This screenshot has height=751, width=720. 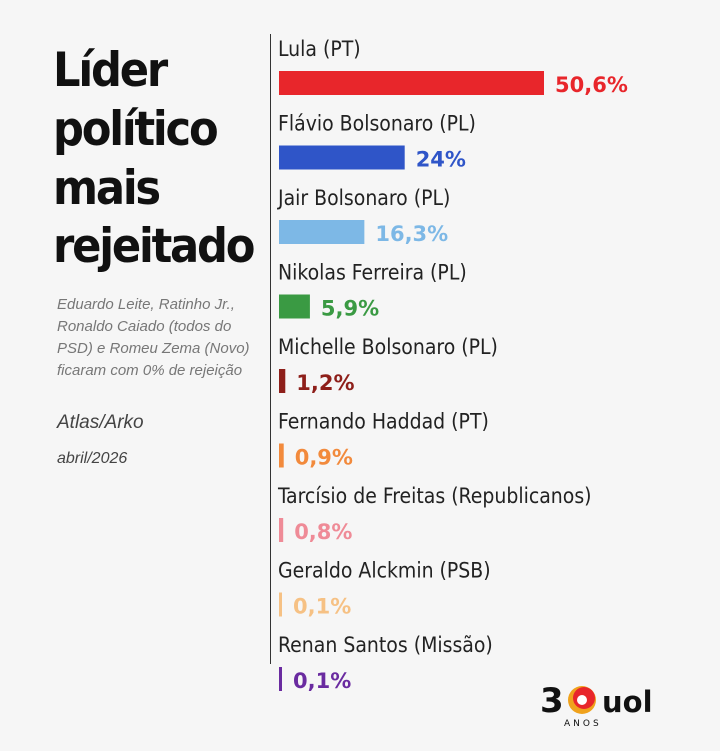 What do you see at coordinates (136, 129) in the screenshot?
I see `title-word: político` at bounding box center [136, 129].